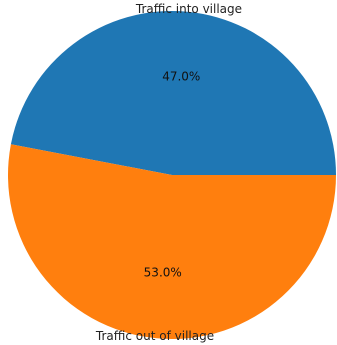  What do you see at coordinates (163, 272) in the screenshot?
I see `pct-label-traffic-out-of-village: 53.0%` at bounding box center [163, 272].